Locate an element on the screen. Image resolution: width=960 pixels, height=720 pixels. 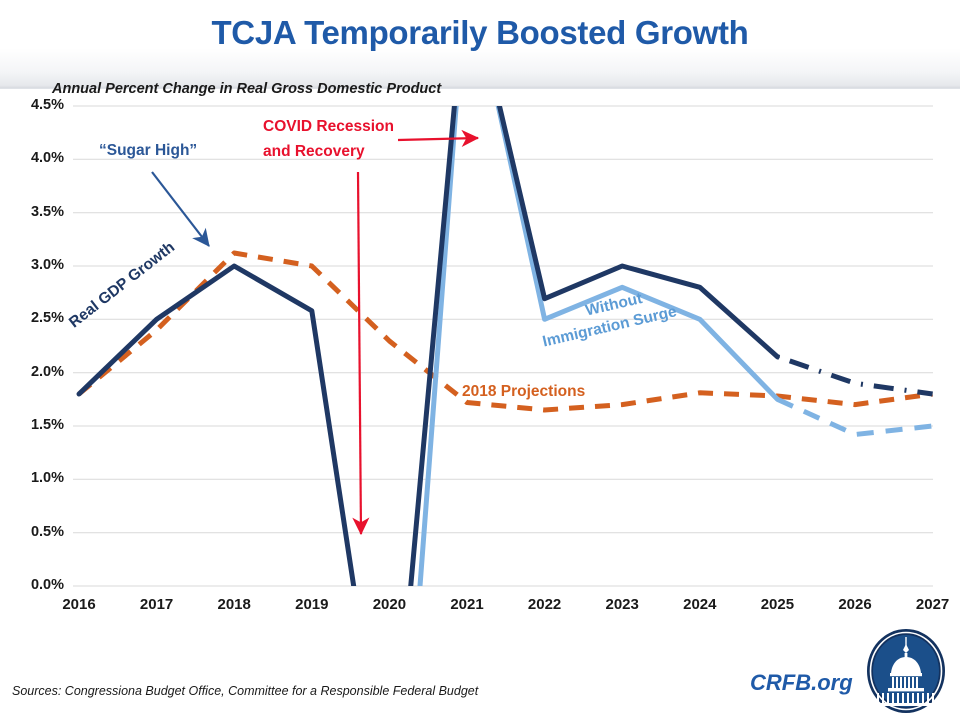
annotation-sugar-high: “Sugar High” is located at coordinates (148, 150).